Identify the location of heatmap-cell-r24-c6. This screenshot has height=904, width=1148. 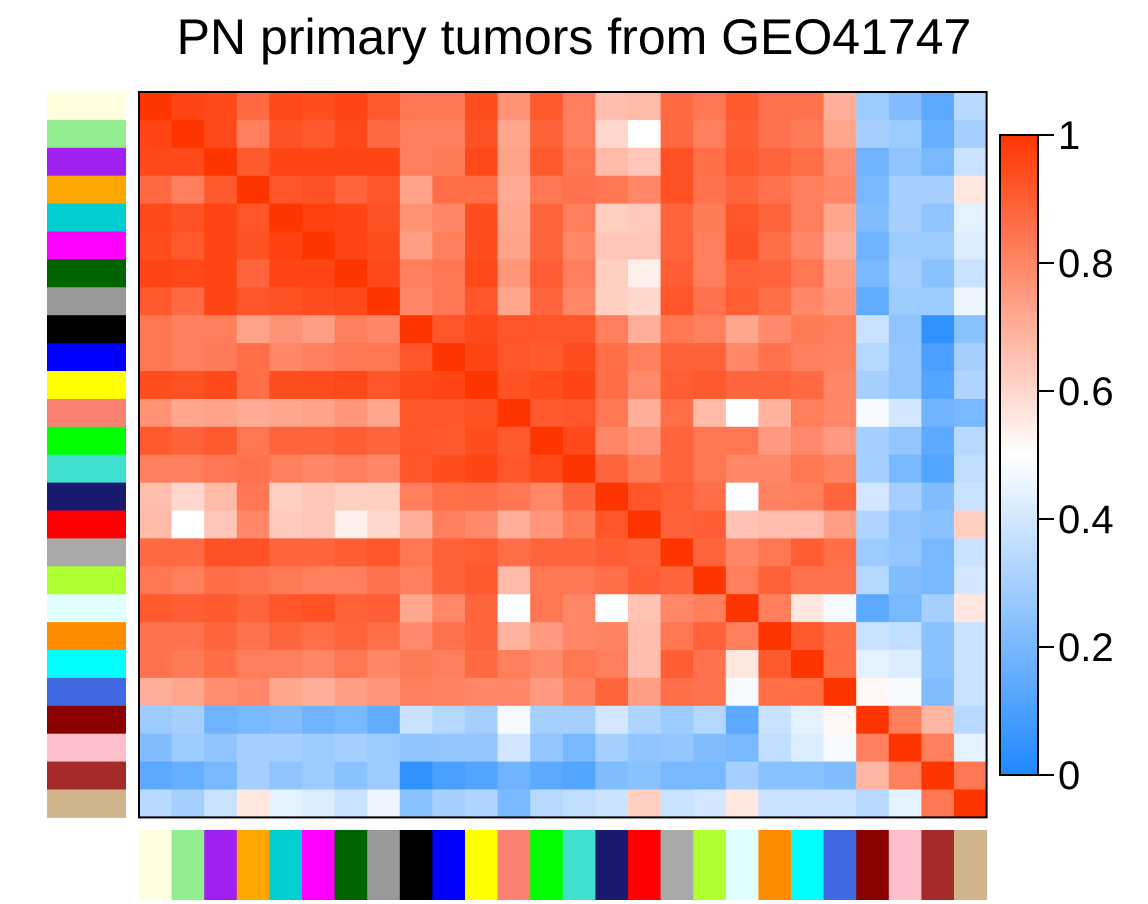
(351, 776).